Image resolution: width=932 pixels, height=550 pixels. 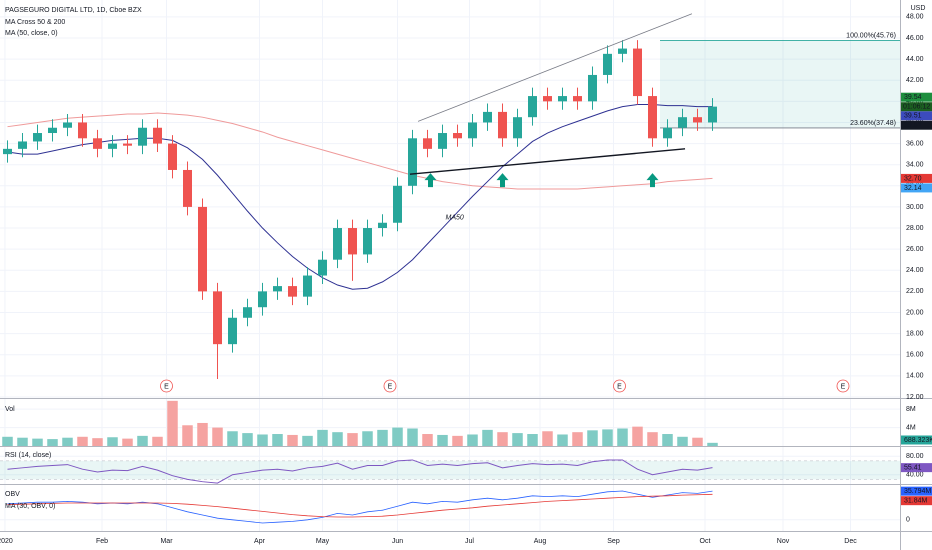 I want to click on rsi-band, so click(x=450, y=470).